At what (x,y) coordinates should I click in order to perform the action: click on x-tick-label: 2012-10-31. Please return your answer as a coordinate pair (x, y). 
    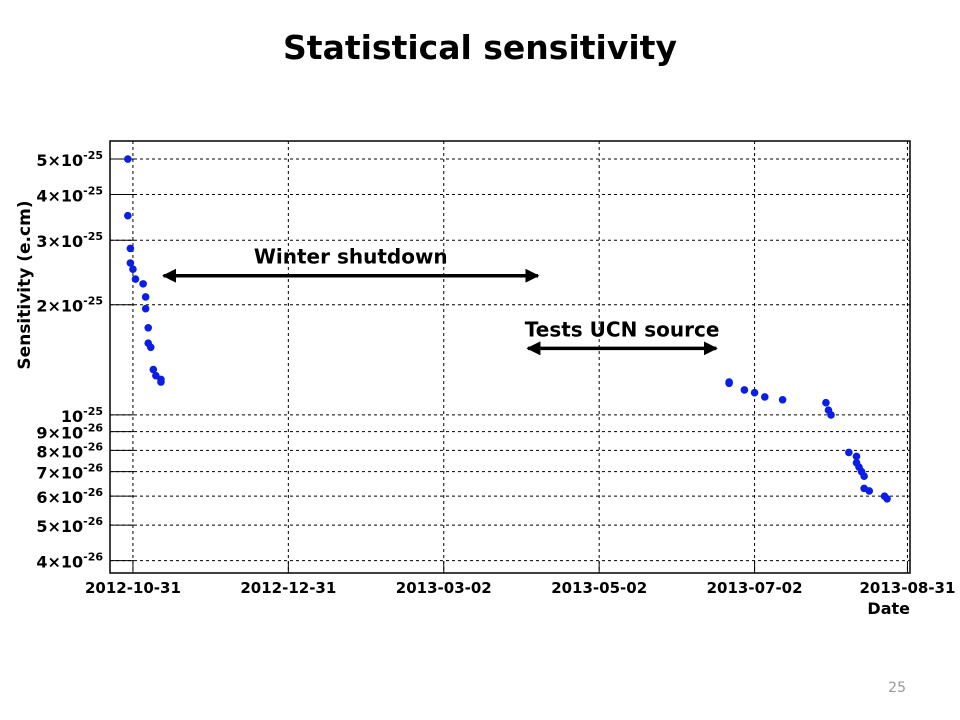
    Looking at the image, I should click on (133, 588).